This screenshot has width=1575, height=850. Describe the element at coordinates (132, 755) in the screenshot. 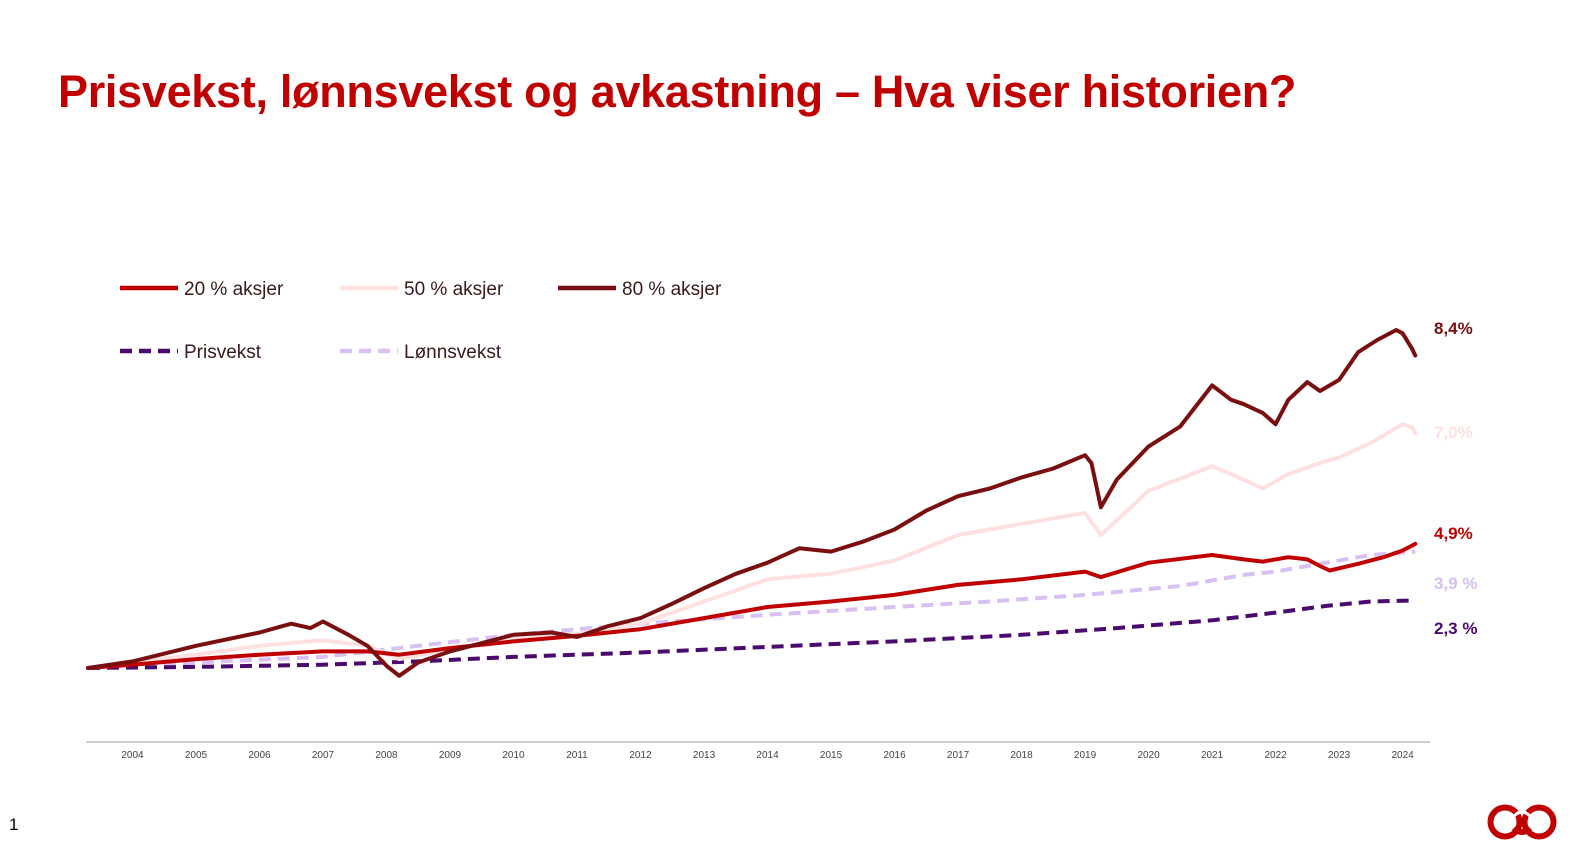

I see `x-tick-label: 2004` at that location.